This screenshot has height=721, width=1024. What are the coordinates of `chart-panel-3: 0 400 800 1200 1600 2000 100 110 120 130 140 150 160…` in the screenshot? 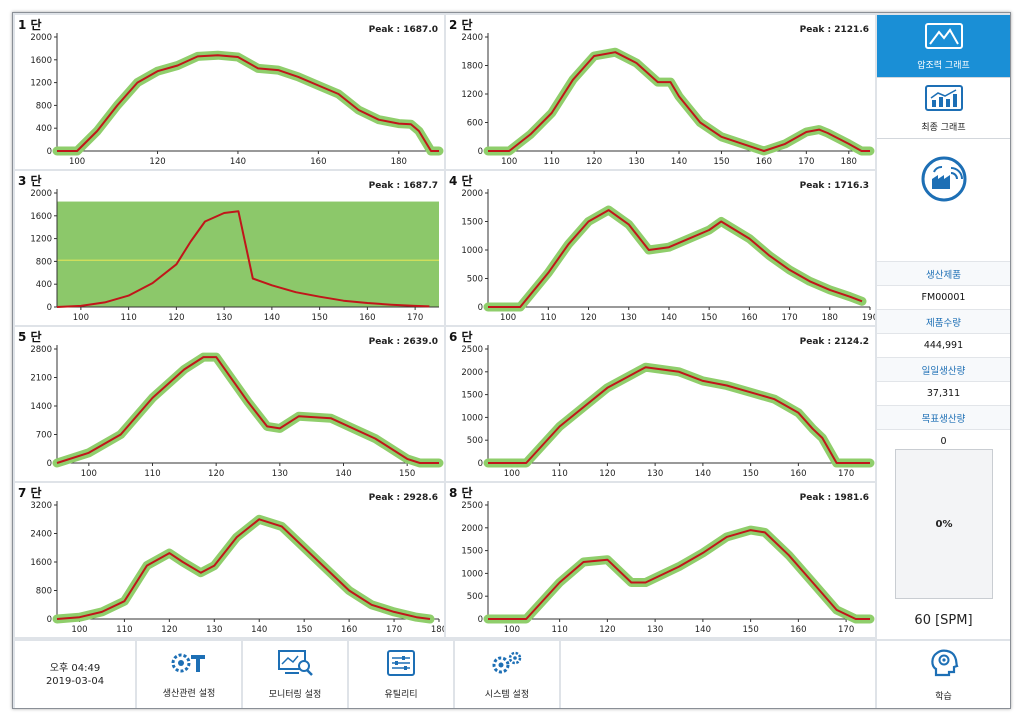 It's located at (229, 248).